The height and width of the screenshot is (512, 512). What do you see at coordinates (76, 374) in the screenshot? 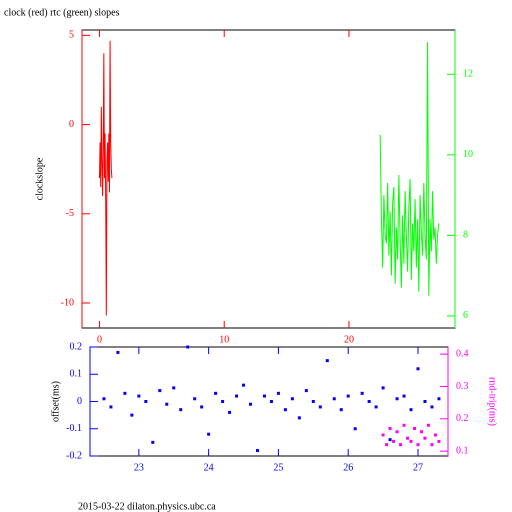
I see `y-tick-label: 0.1` at bounding box center [76, 374].